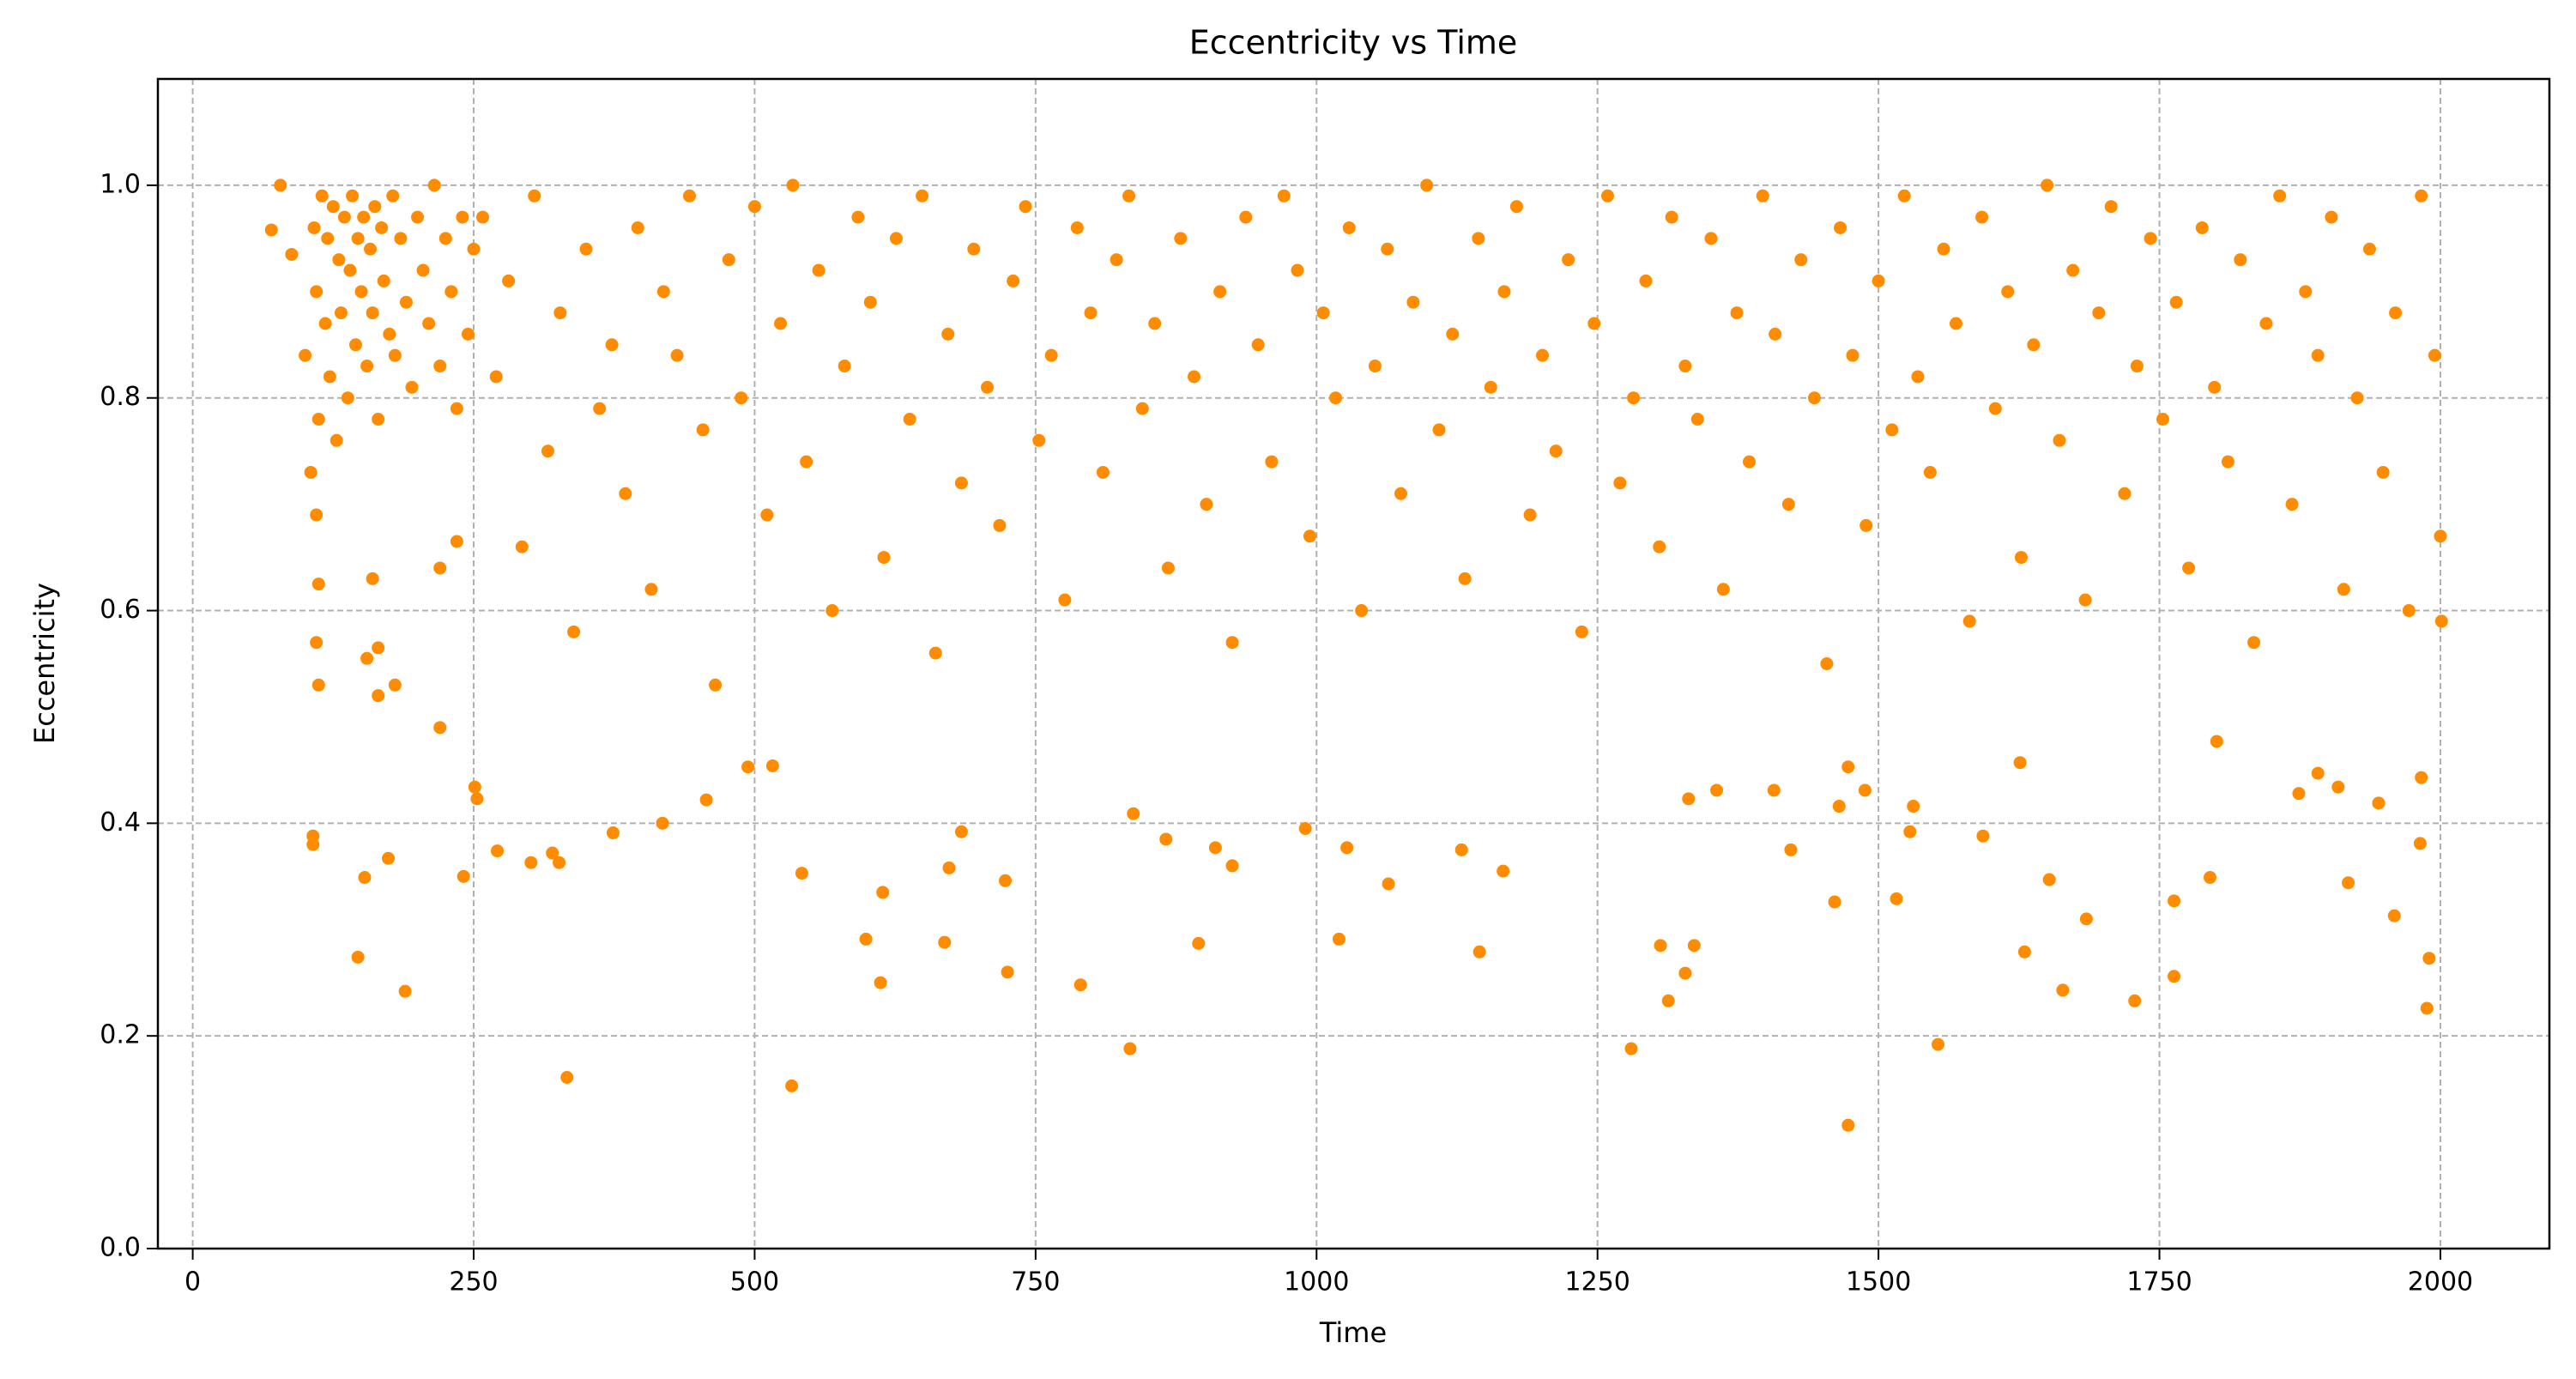  I want to click on y-tick-label: 0.6, so click(121, 610).